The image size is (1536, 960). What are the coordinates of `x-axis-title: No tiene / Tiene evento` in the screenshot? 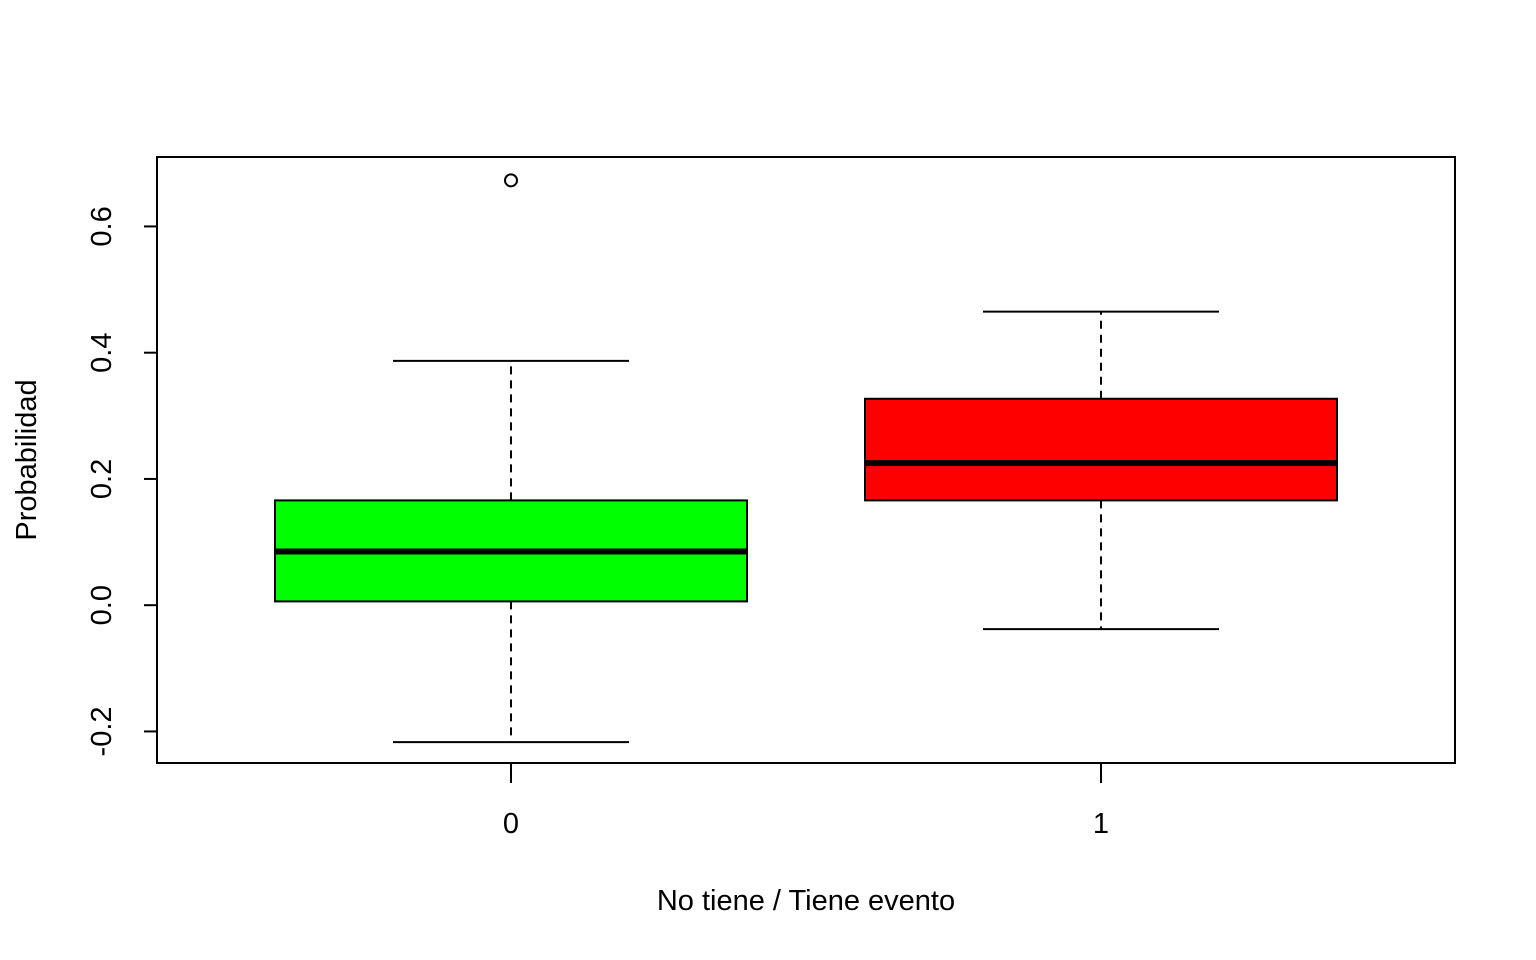 It's located at (806, 901).